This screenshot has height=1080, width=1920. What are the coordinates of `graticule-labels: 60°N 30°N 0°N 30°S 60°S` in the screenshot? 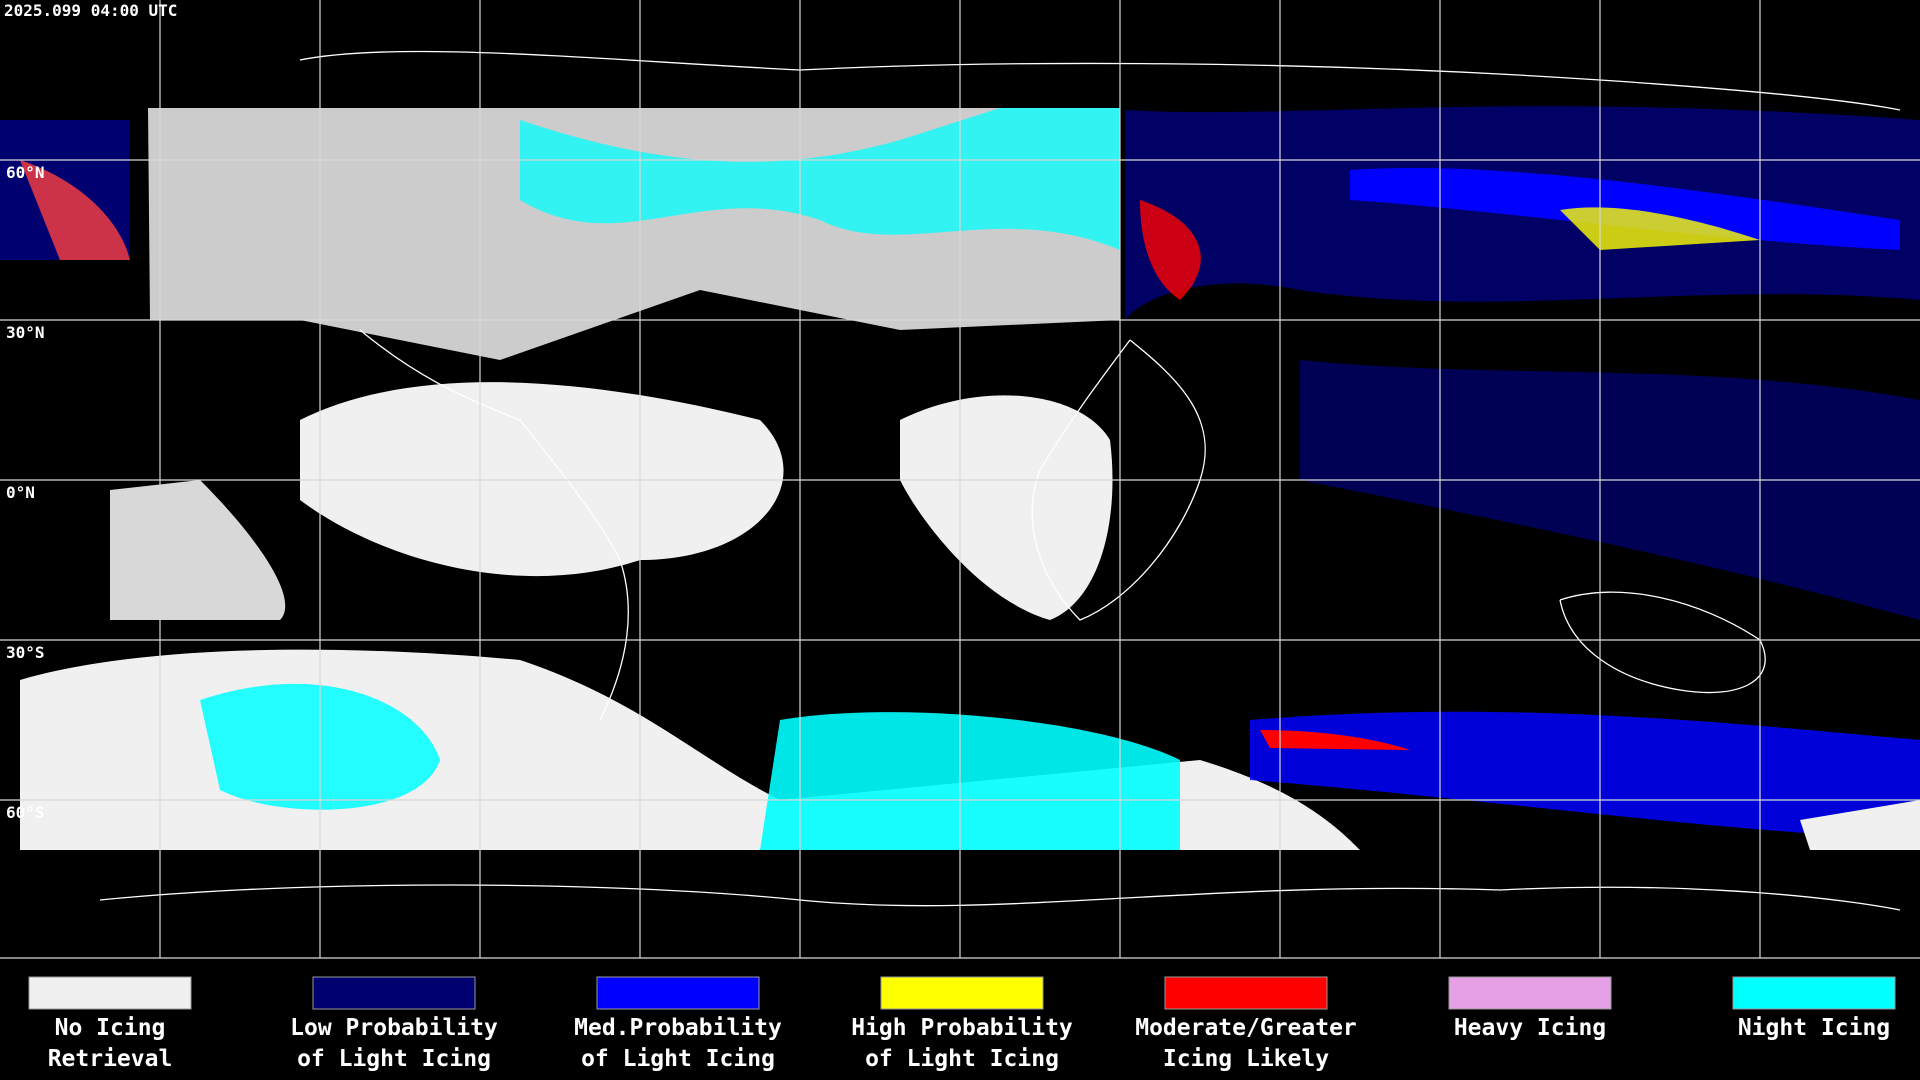 It's located at (25, 492).